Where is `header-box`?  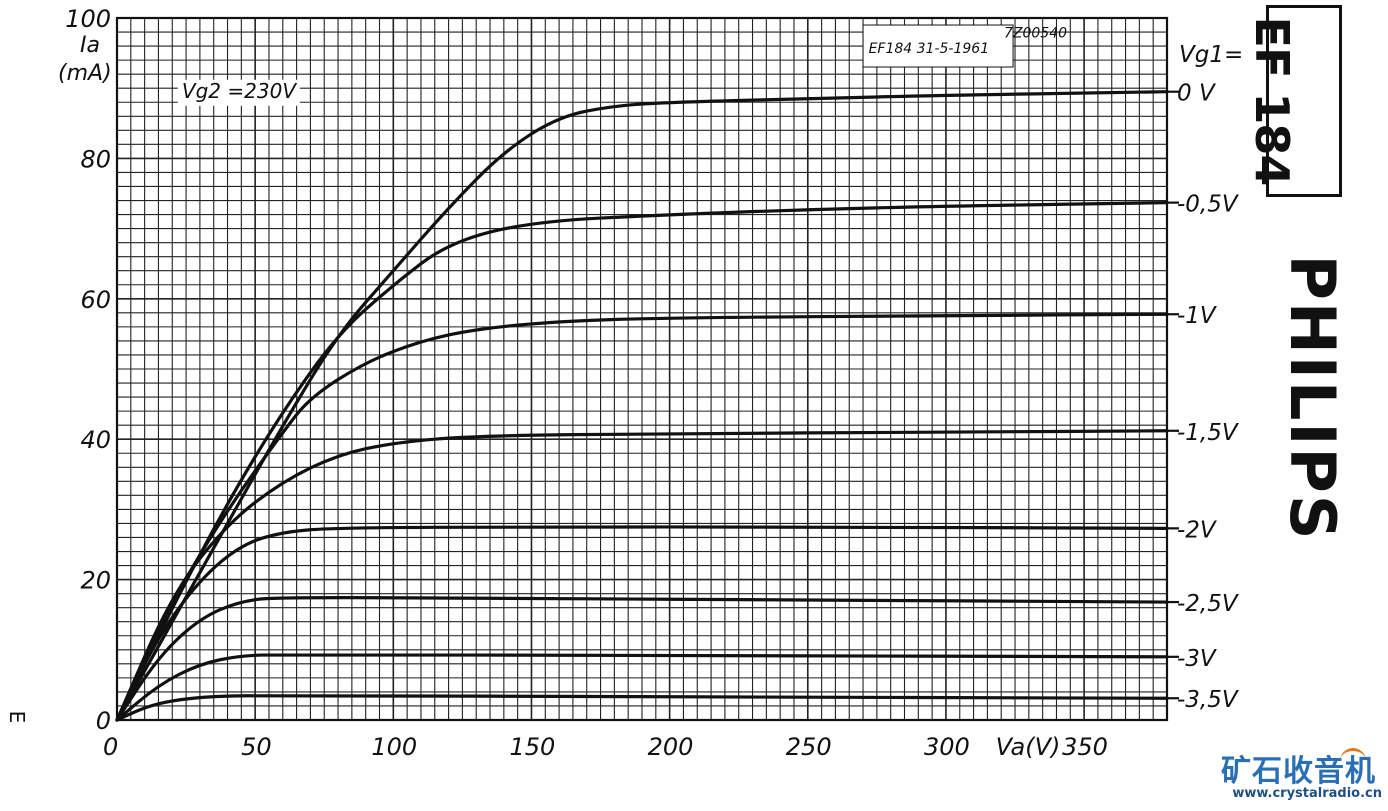
header-box is located at coordinates (938, 46).